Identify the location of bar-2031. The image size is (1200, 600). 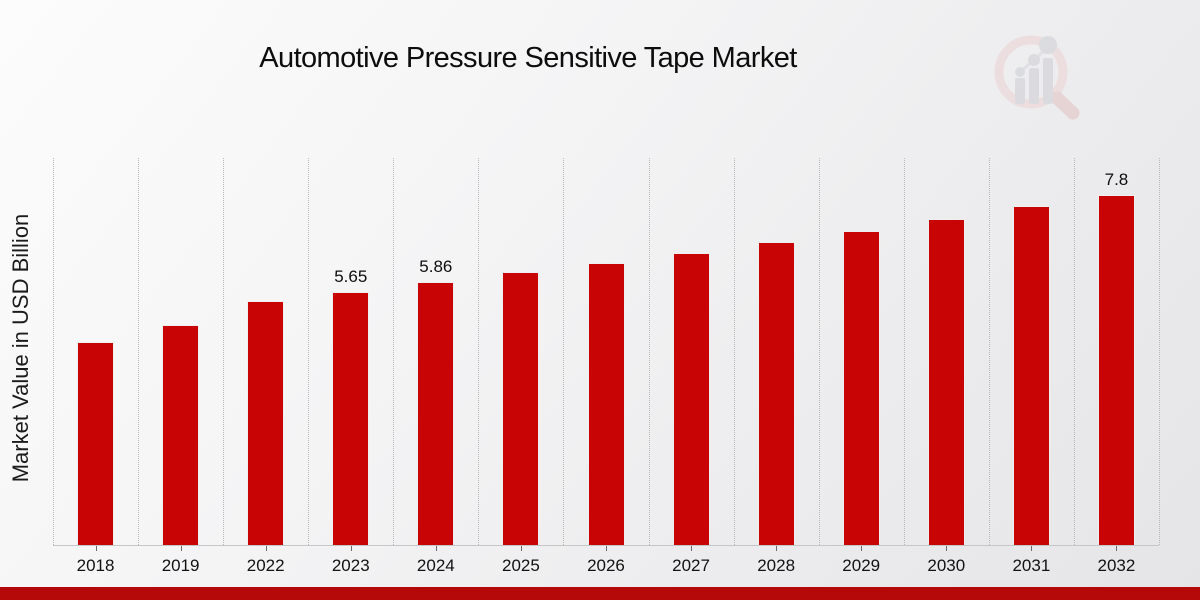
(1031, 375).